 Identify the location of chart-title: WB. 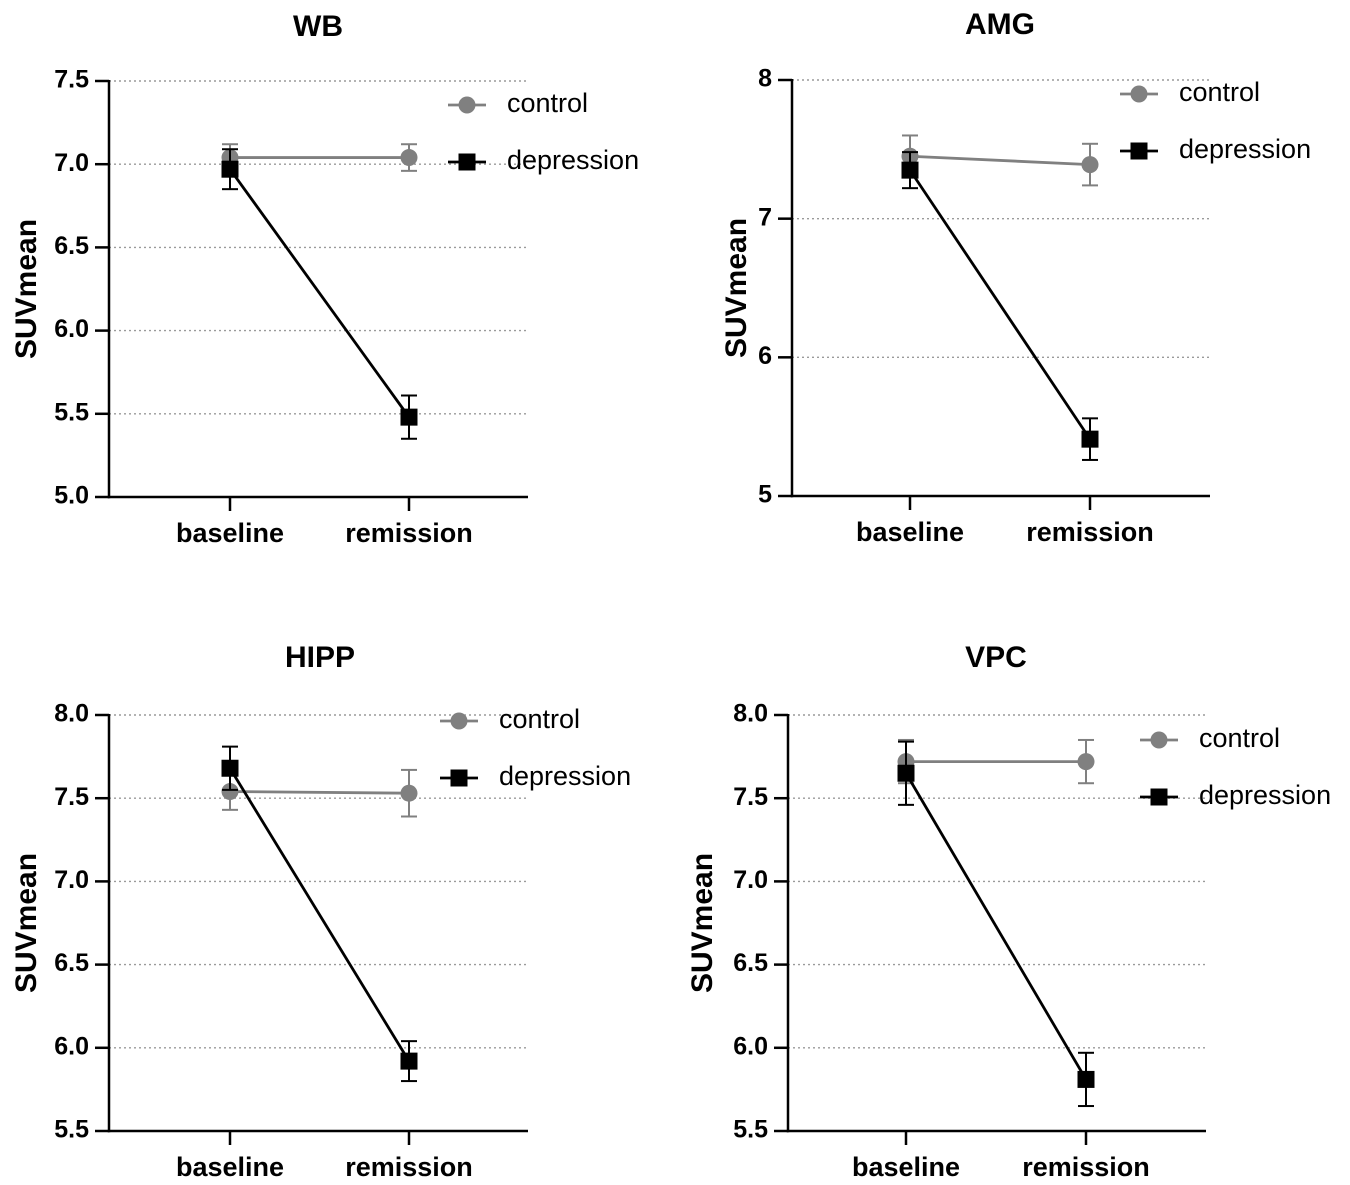
(318, 26).